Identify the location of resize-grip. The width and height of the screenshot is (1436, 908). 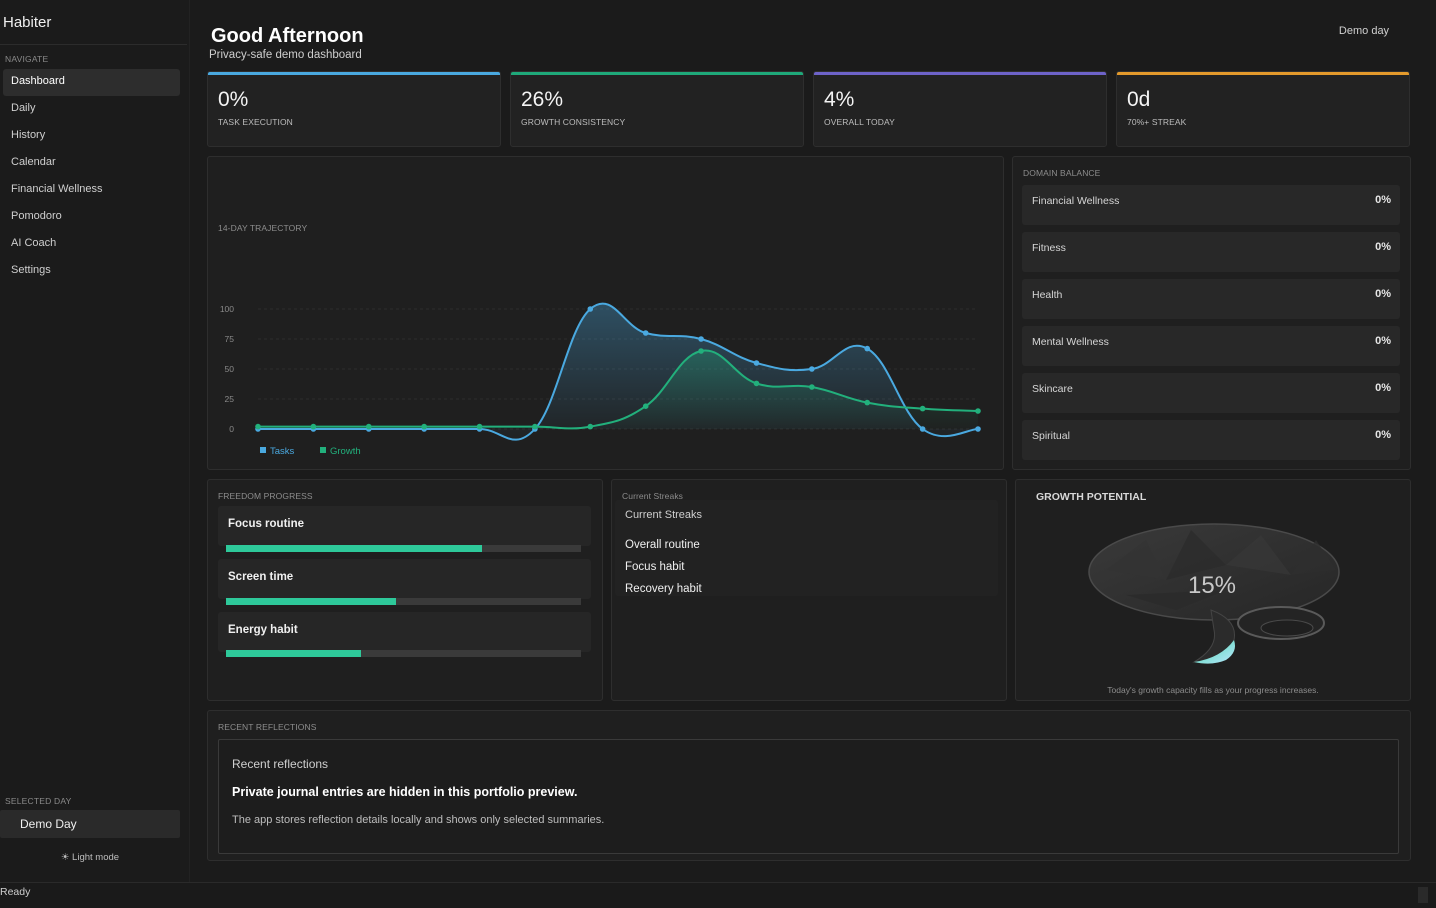
(1423, 895).